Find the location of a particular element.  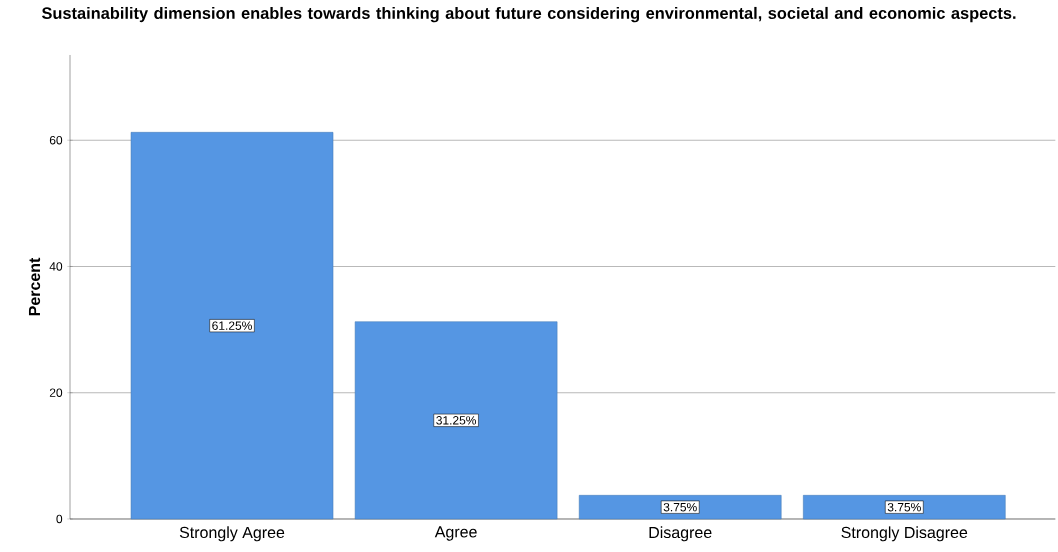

chart-title: Sustainability dimension enables towards thinking about future considering environmental, societal and economic aspects. is located at coordinates (528, 14).